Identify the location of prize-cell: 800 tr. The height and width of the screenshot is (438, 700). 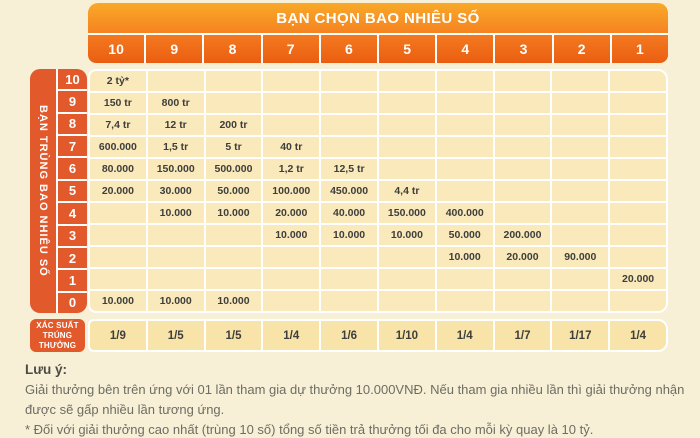
(175, 103).